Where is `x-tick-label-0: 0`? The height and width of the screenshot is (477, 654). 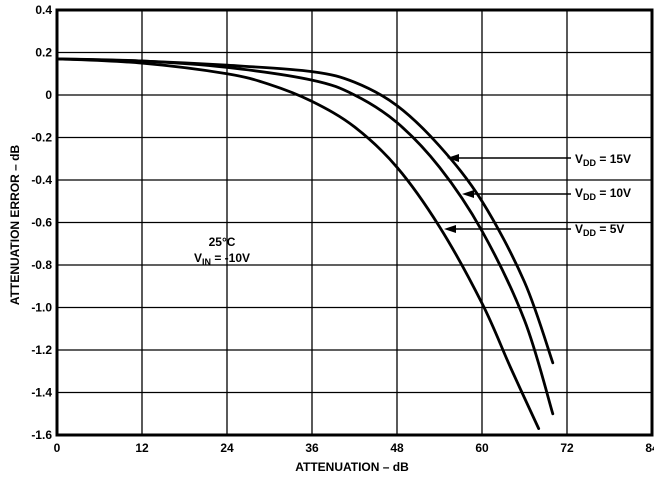
x-tick-label-0: 0 is located at coordinates (57, 448).